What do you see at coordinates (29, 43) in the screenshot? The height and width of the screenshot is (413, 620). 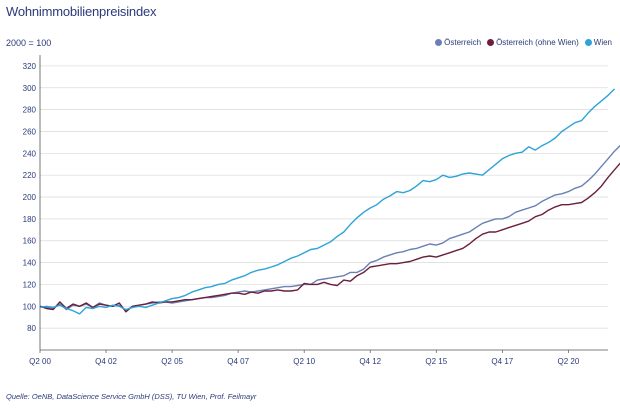 I see `chart-subtitle: 2000 = 100` at bounding box center [29, 43].